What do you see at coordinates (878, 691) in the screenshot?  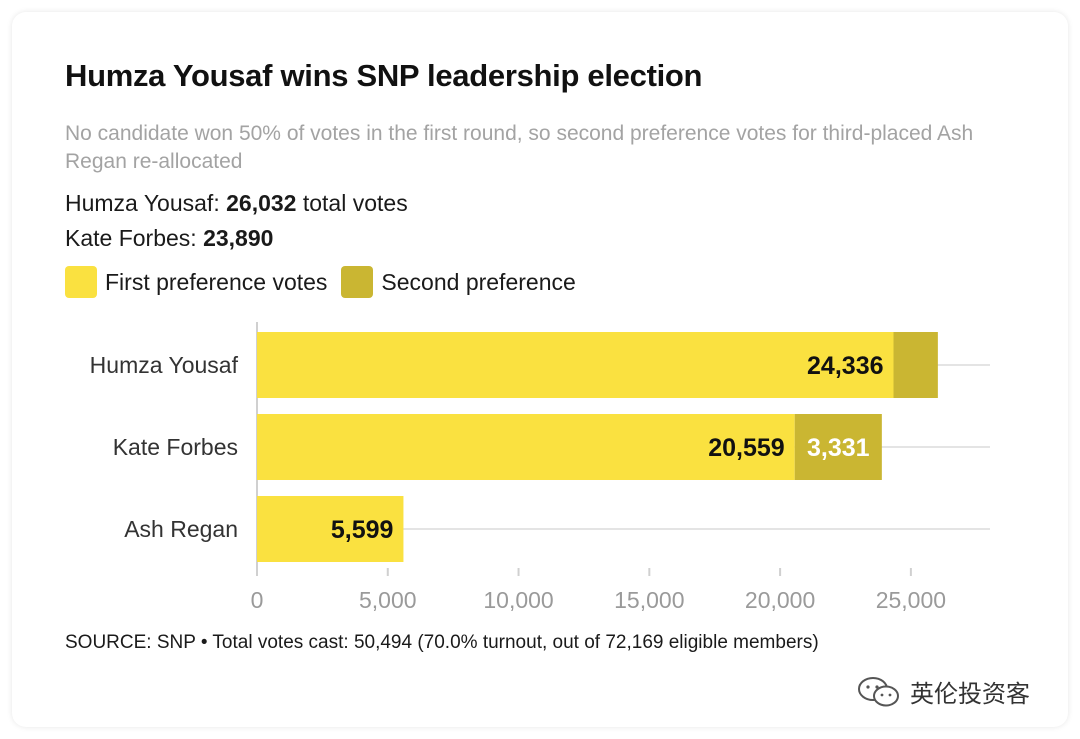 I see `wechat-icon` at bounding box center [878, 691].